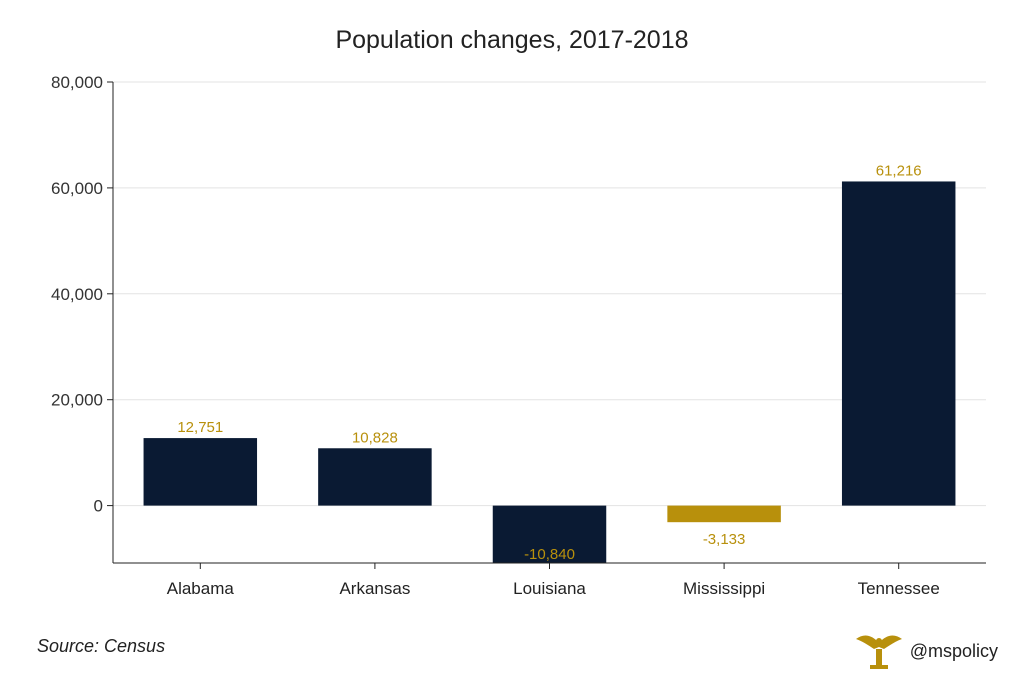 The height and width of the screenshot is (687, 1024). Describe the element at coordinates (375, 437) in the screenshot. I see `data-label: 10,828` at that location.